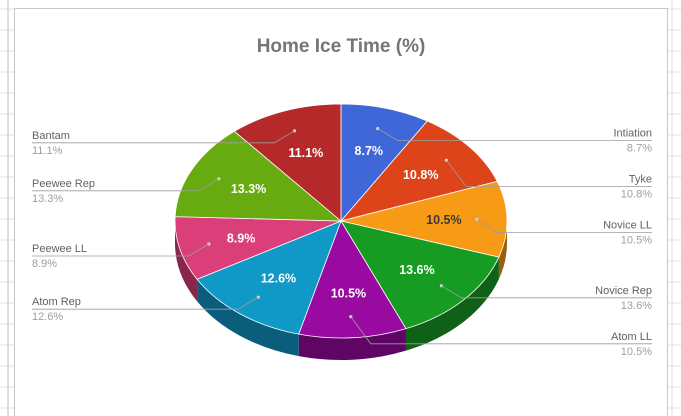 The height and width of the screenshot is (416, 681). What do you see at coordinates (502, 250) in the screenshot?
I see `slice-side-novice-ll` at bounding box center [502, 250].